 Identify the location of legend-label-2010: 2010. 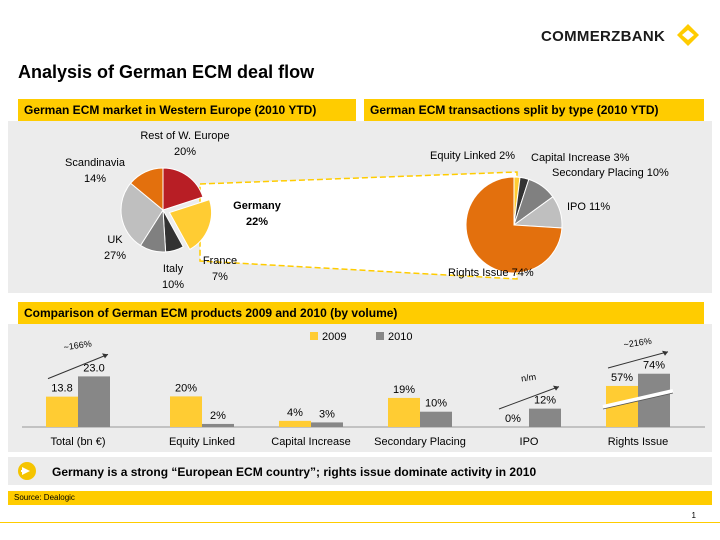
(400, 337).